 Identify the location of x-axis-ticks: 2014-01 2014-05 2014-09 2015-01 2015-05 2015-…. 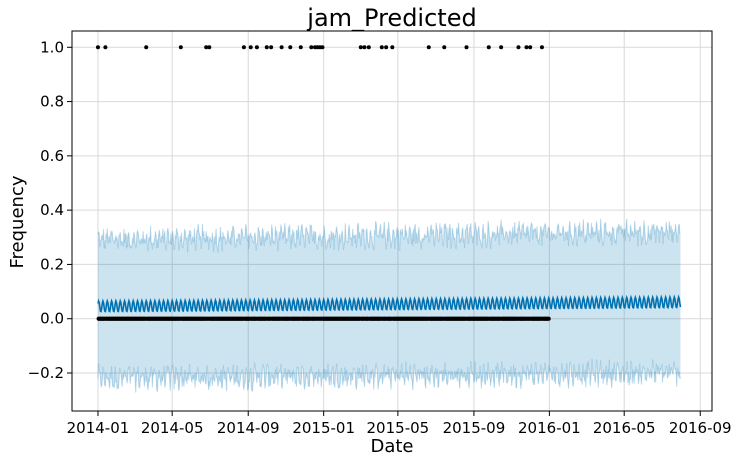
(399, 424).